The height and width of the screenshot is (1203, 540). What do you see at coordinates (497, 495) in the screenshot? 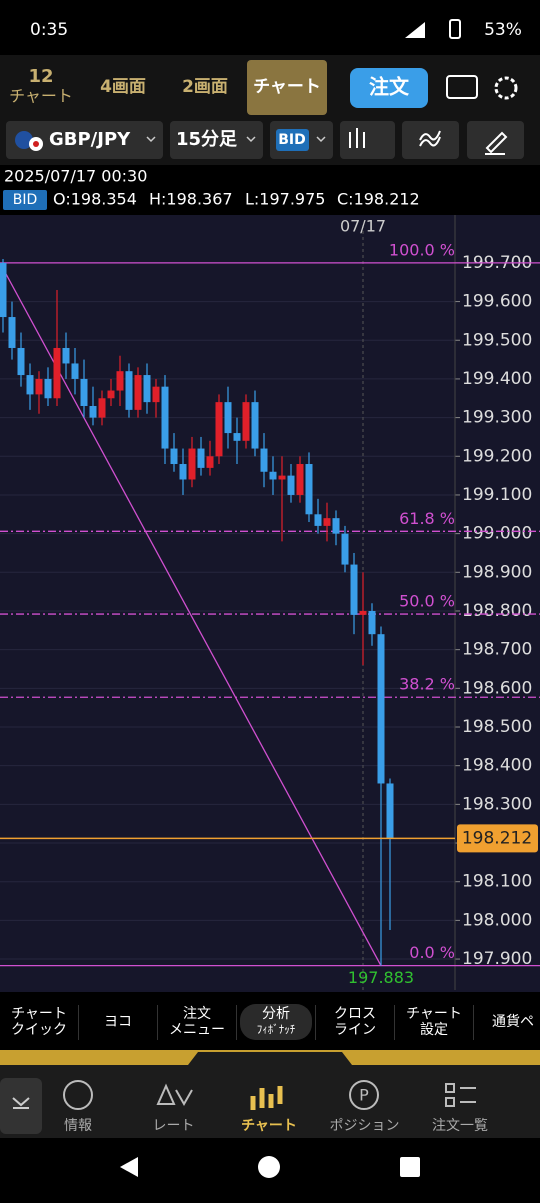
I see `y-tick-label: 199.100` at bounding box center [497, 495].